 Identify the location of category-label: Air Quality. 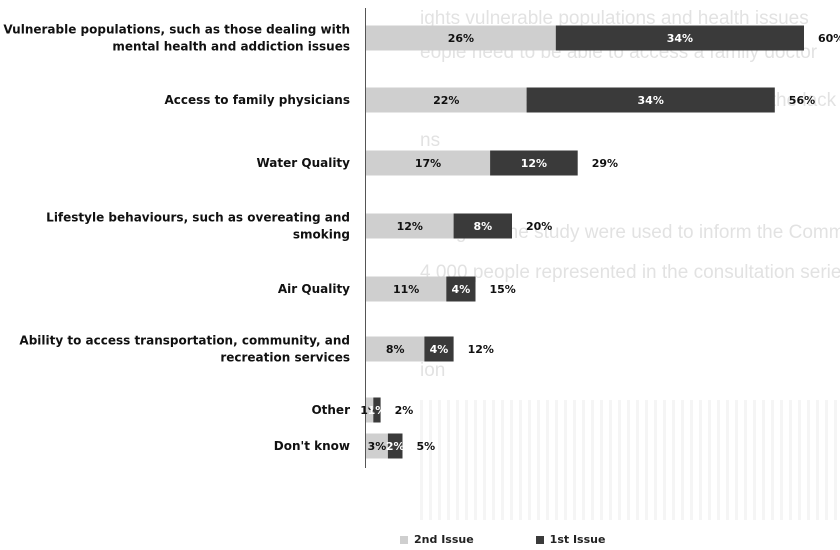
(314, 289).